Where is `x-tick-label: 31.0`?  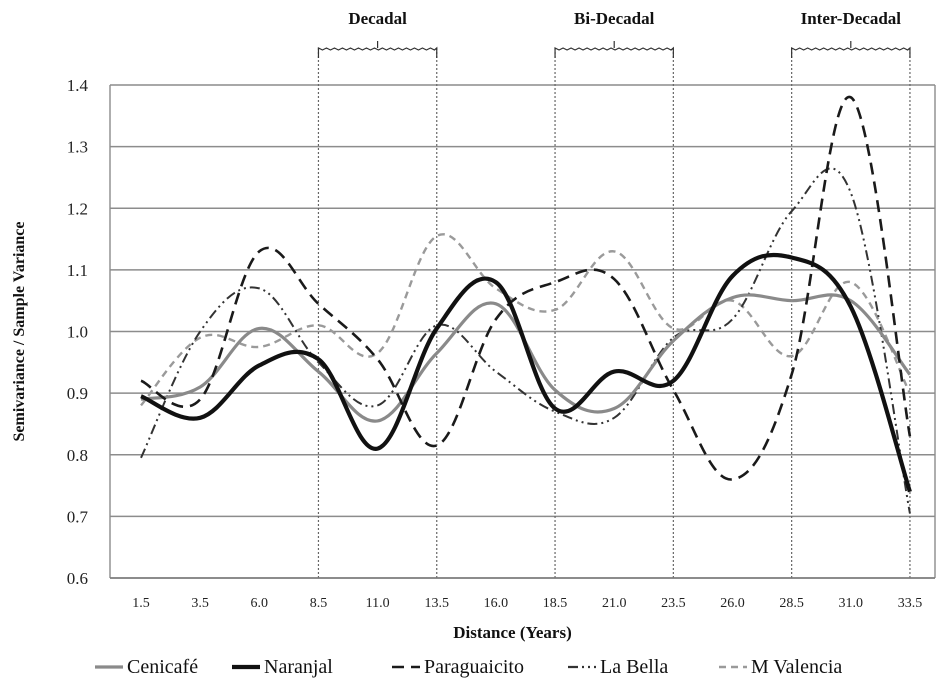 x-tick-label: 31.0 is located at coordinates (851, 603).